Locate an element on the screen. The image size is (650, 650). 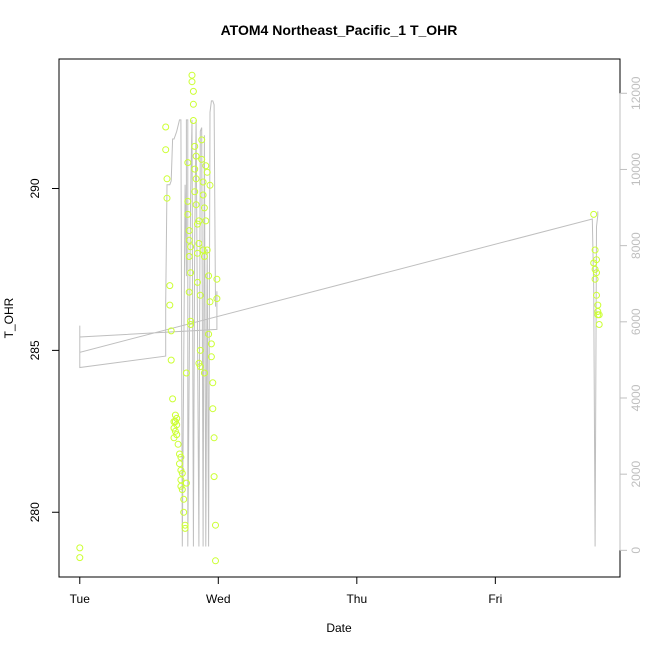
x-tick-label: Fri is located at coordinates (495, 599).